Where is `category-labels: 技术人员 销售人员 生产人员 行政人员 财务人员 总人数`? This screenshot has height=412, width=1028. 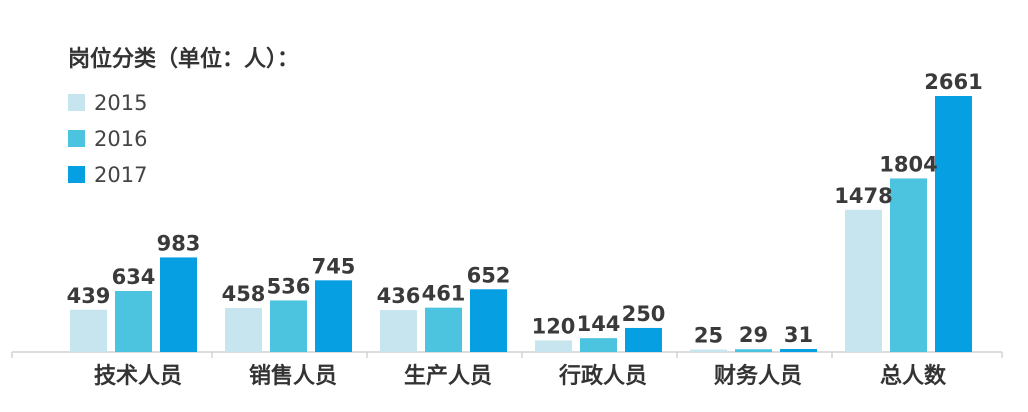 category-labels: 技术人员 销售人员 生产人员 行政人员 财务人员 总人数 is located at coordinates (520, 376).